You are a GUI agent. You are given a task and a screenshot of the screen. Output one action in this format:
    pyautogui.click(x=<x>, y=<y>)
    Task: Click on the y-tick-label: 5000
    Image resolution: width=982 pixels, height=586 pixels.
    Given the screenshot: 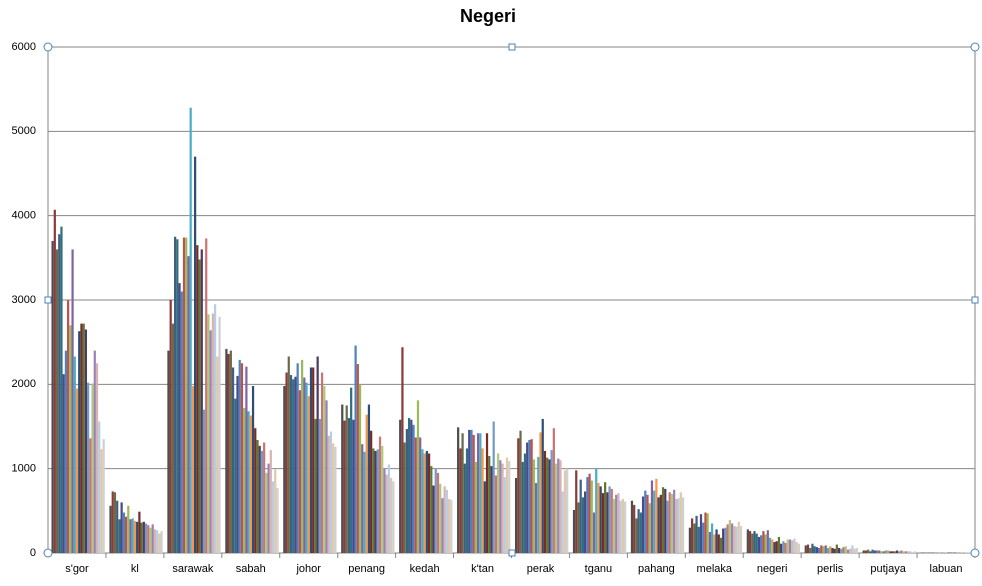 What is the action you would take?
    pyautogui.click(x=24, y=131)
    